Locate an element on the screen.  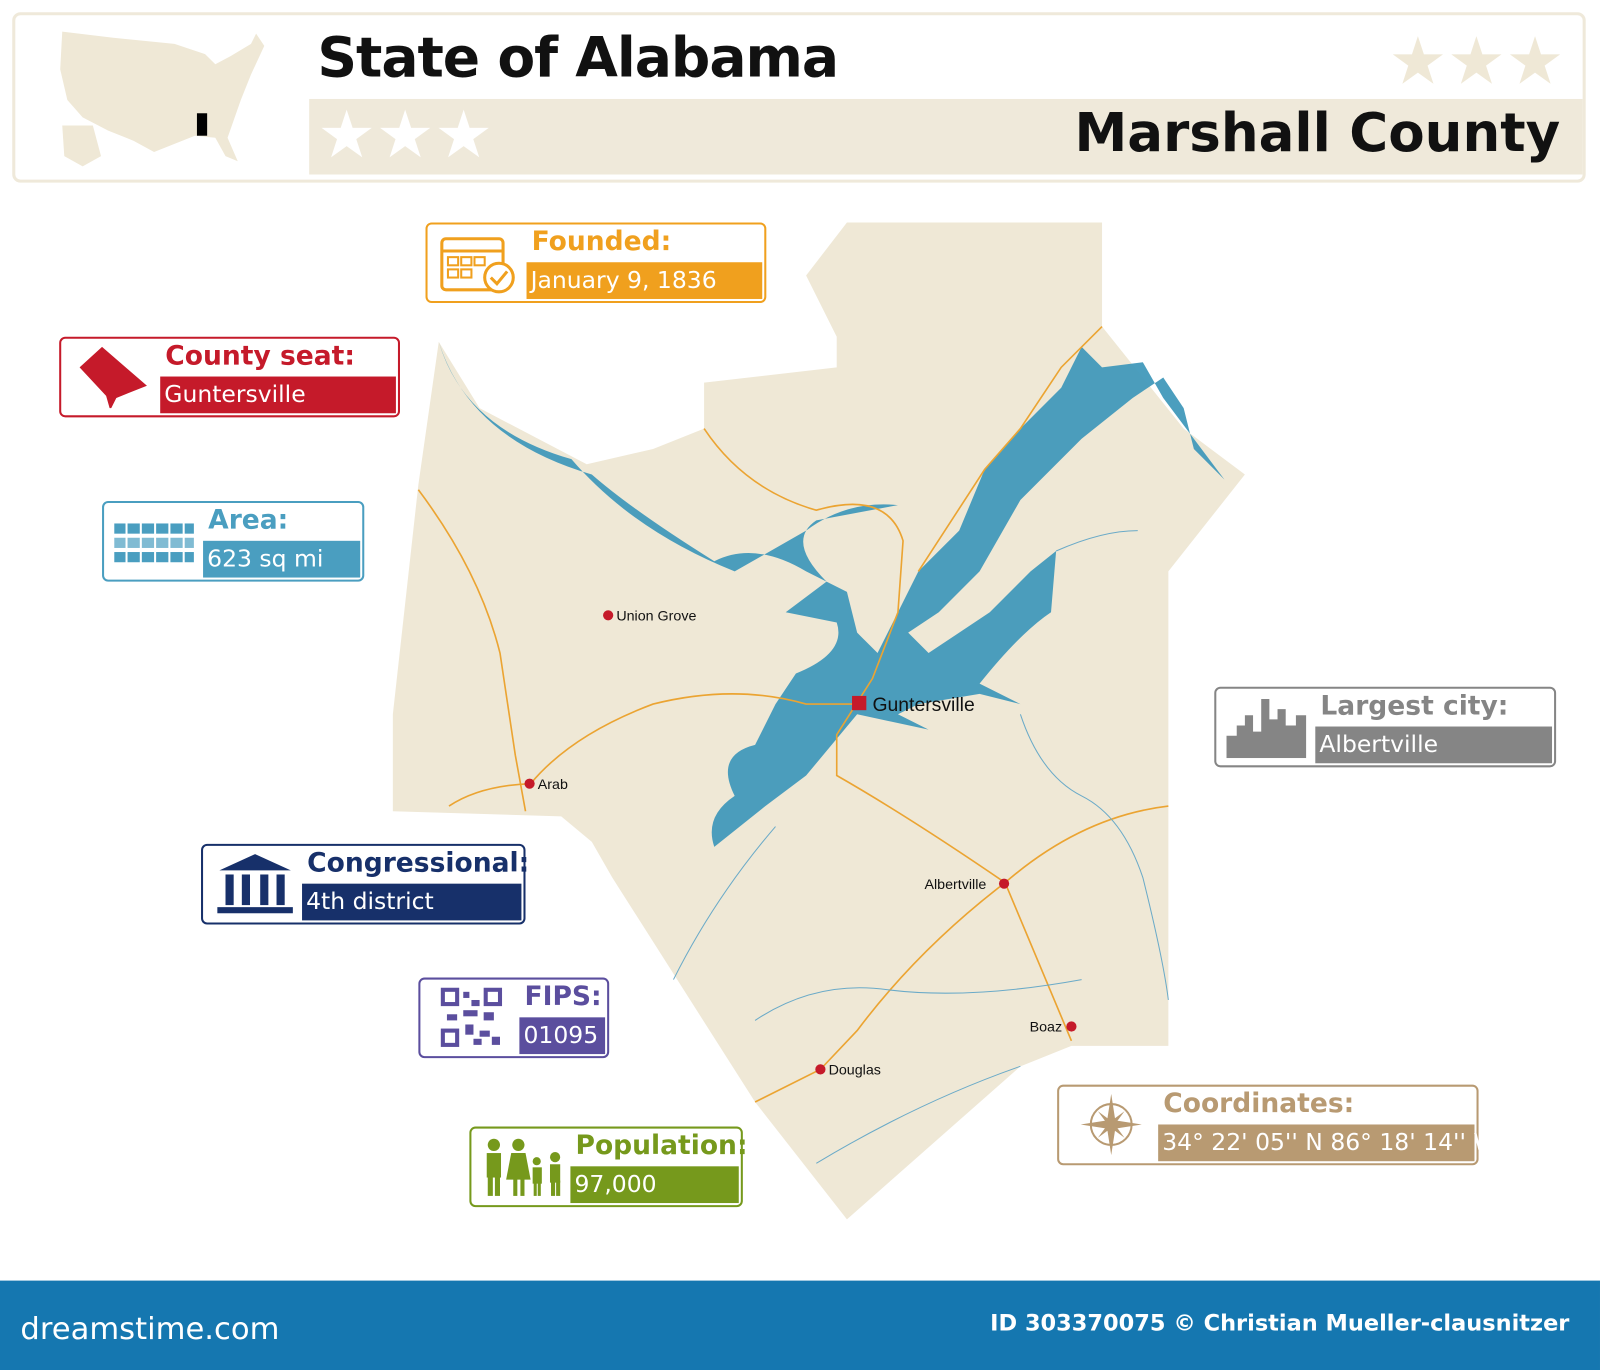
congressional-box: Congressional: 4th district is located at coordinates (365, 884).